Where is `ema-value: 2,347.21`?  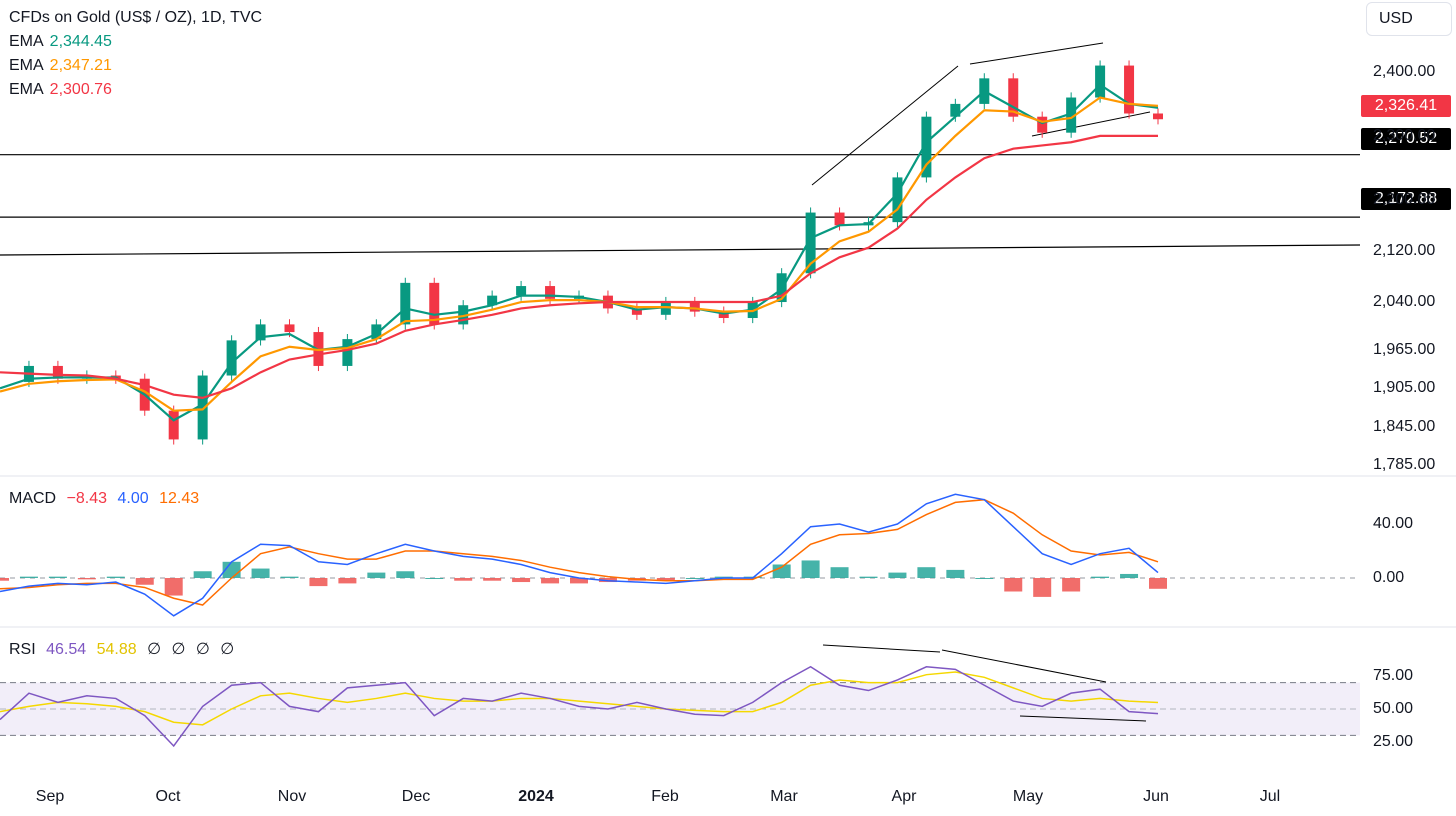
ema-value: 2,347.21 is located at coordinates (80, 65).